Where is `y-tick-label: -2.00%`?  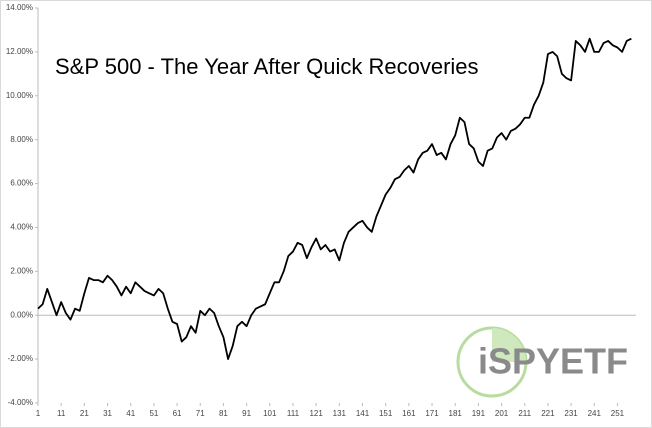 y-tick-label: -2.00% is located at coordinates (20, 358).